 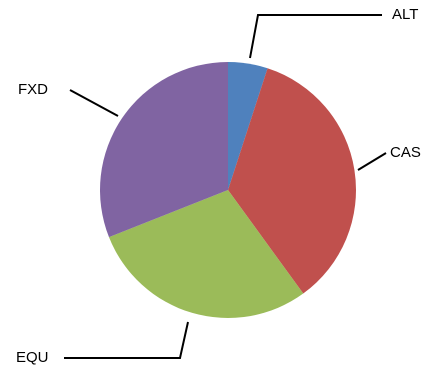 What do you see at coordinates (32, 357) in the screenshot?
I see `slice-label: EQU` at bounding box center [32, 357].